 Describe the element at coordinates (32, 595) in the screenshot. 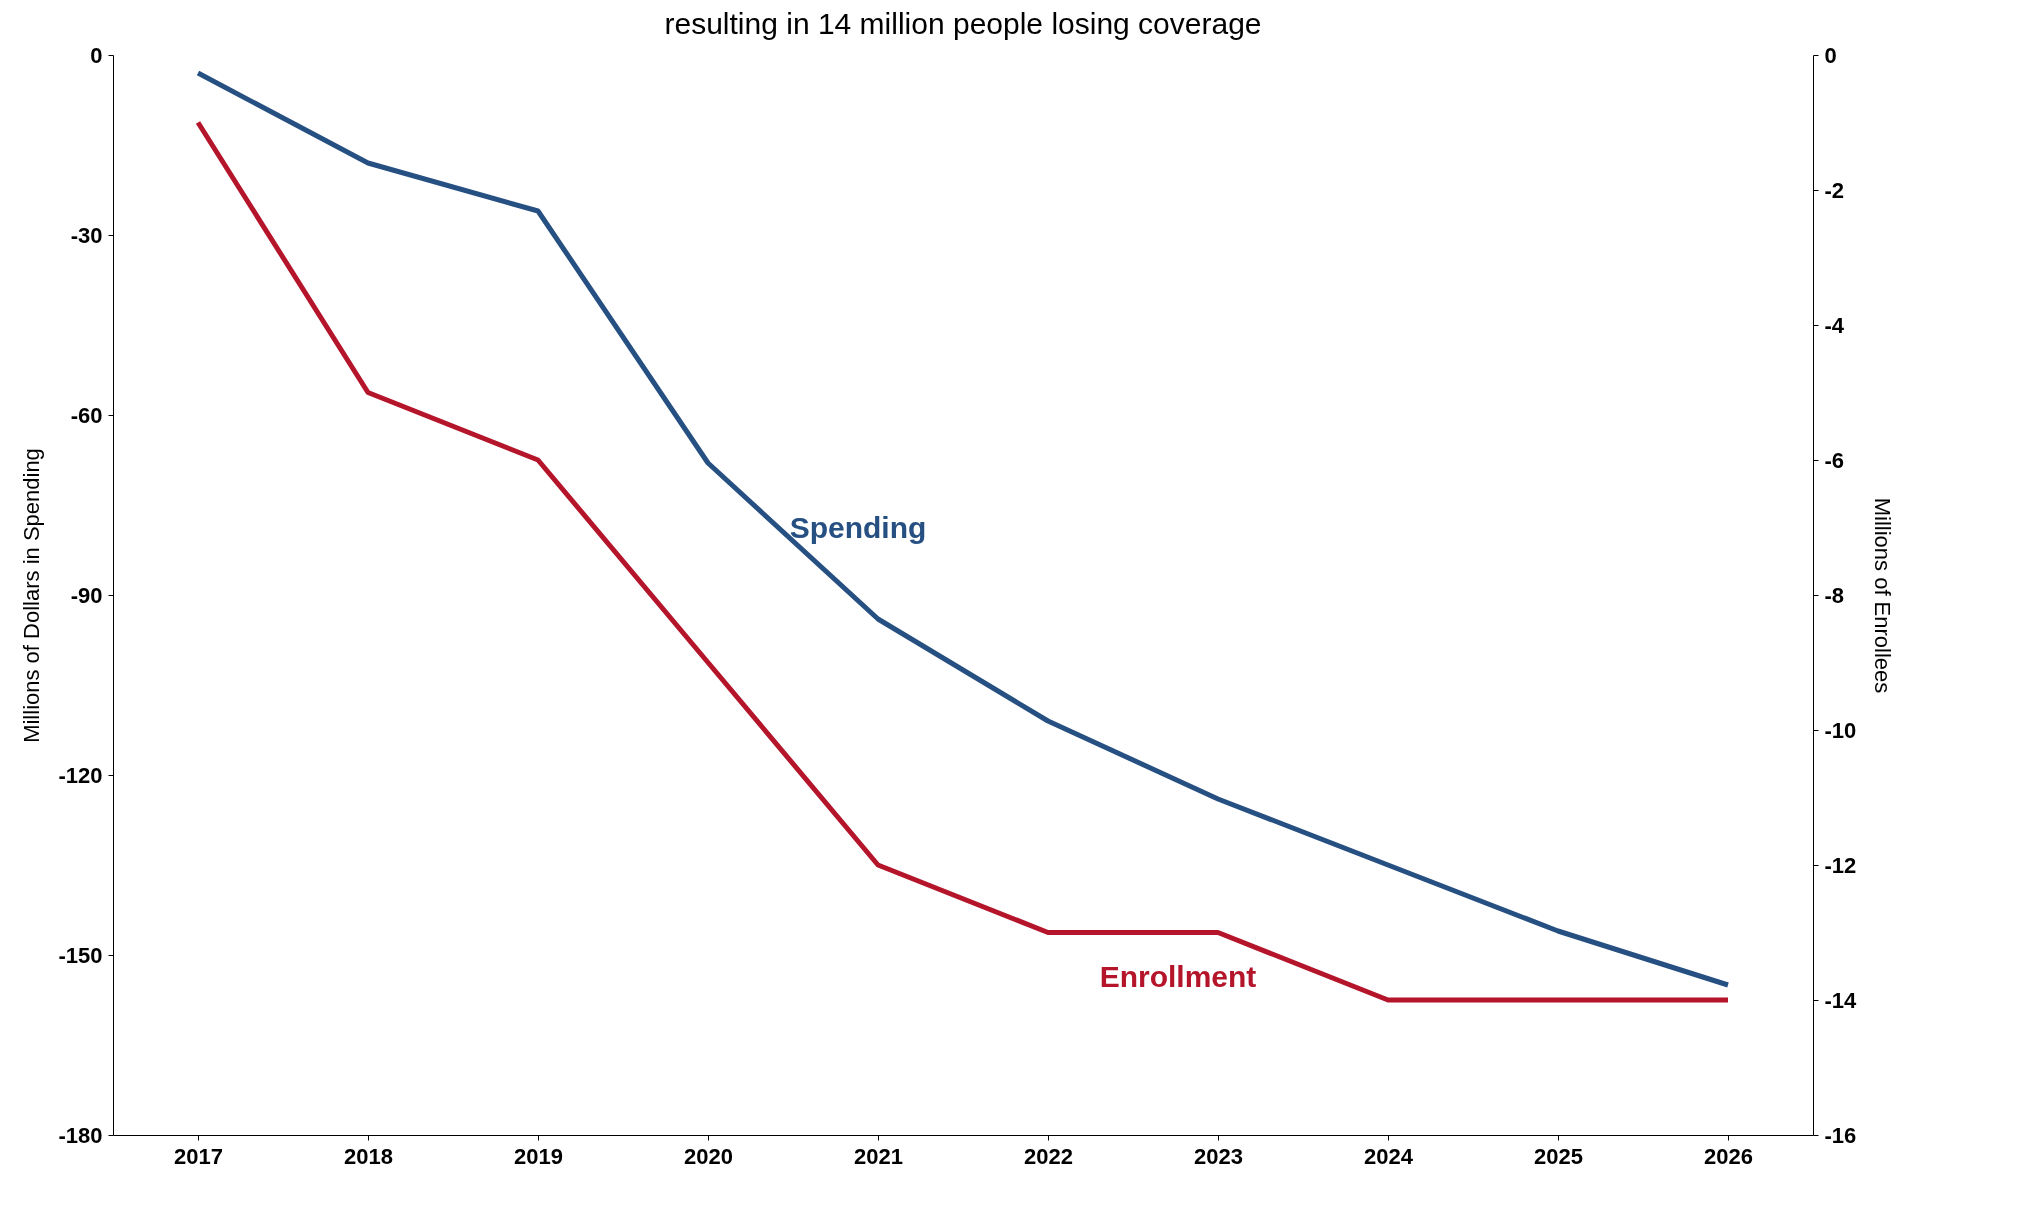

I see `y-axis-title: Millions of Dollars in Spending` at that location.